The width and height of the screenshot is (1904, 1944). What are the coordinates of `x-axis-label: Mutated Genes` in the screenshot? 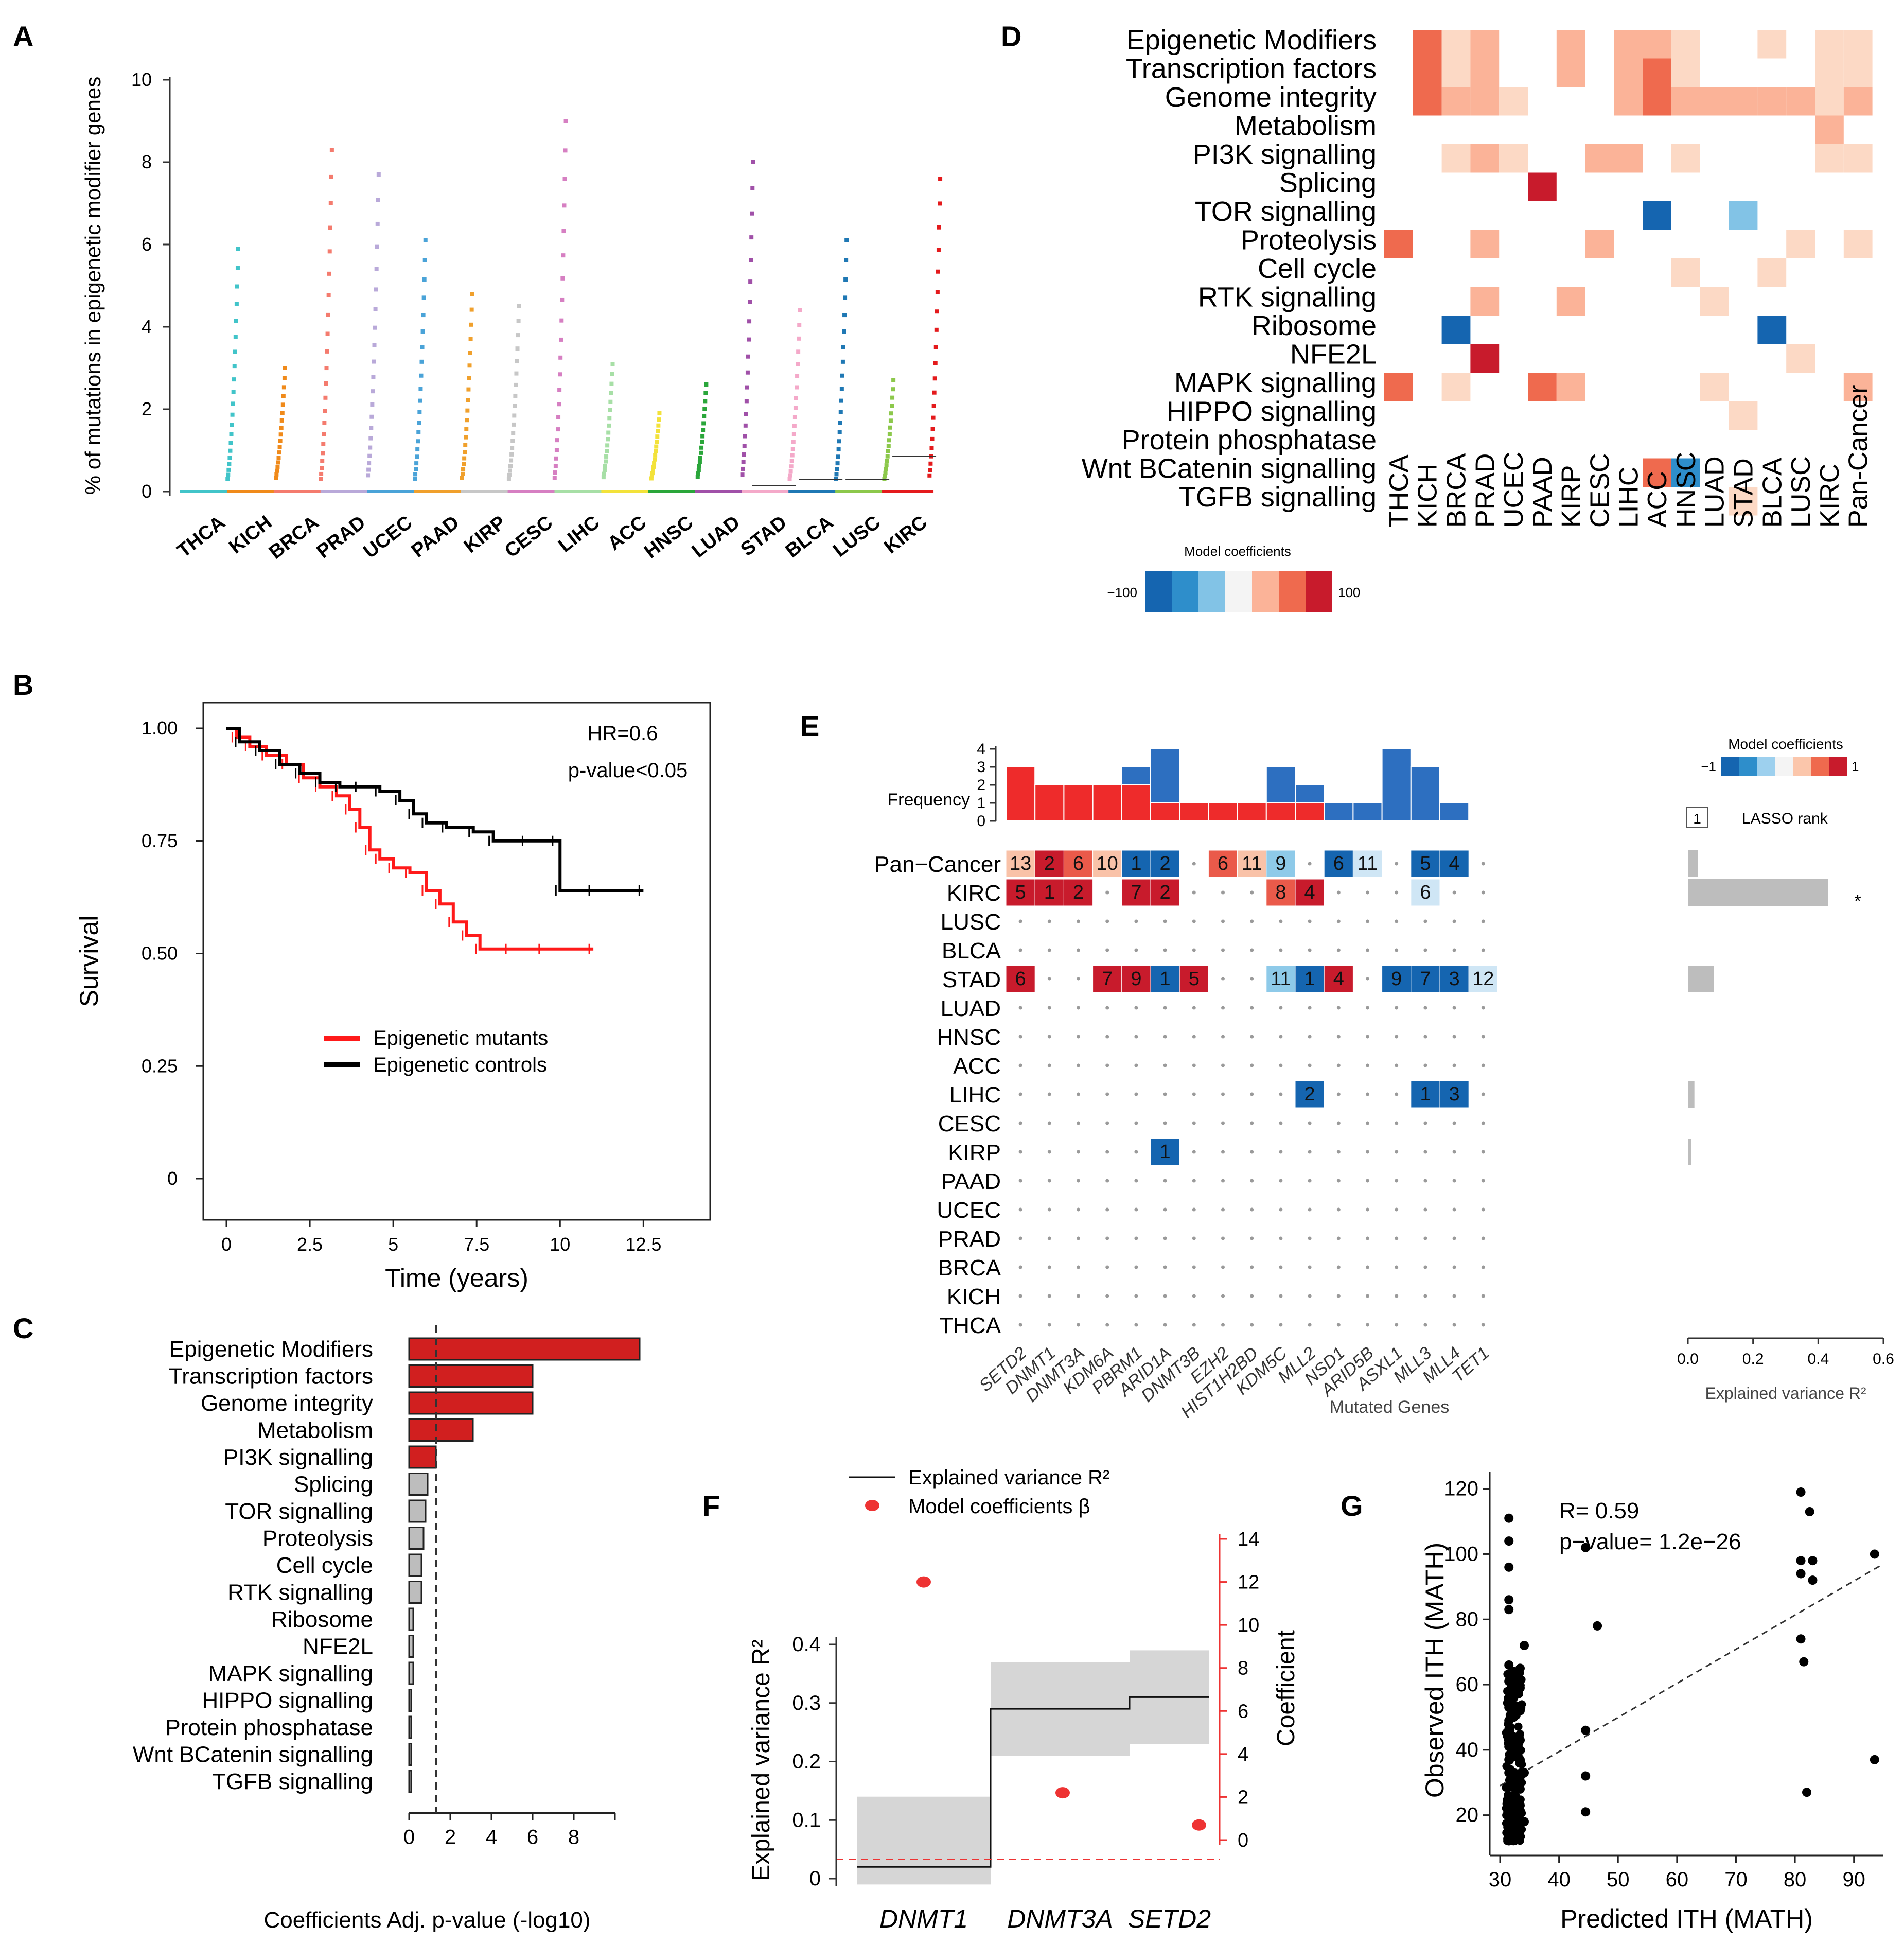 It's located at (1389, 1407).